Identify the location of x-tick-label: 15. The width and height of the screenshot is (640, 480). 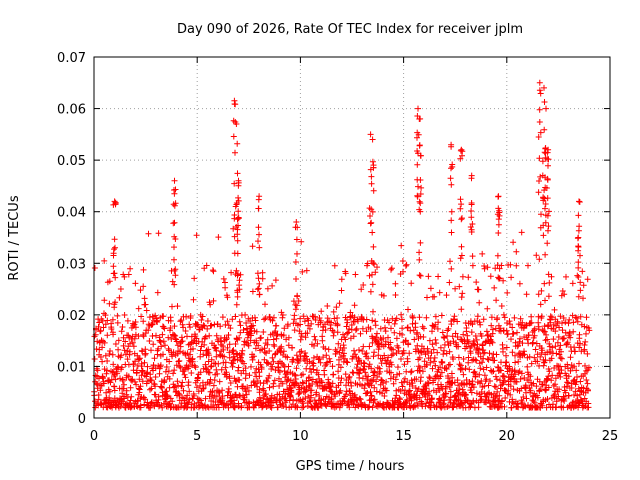
(403, 436).